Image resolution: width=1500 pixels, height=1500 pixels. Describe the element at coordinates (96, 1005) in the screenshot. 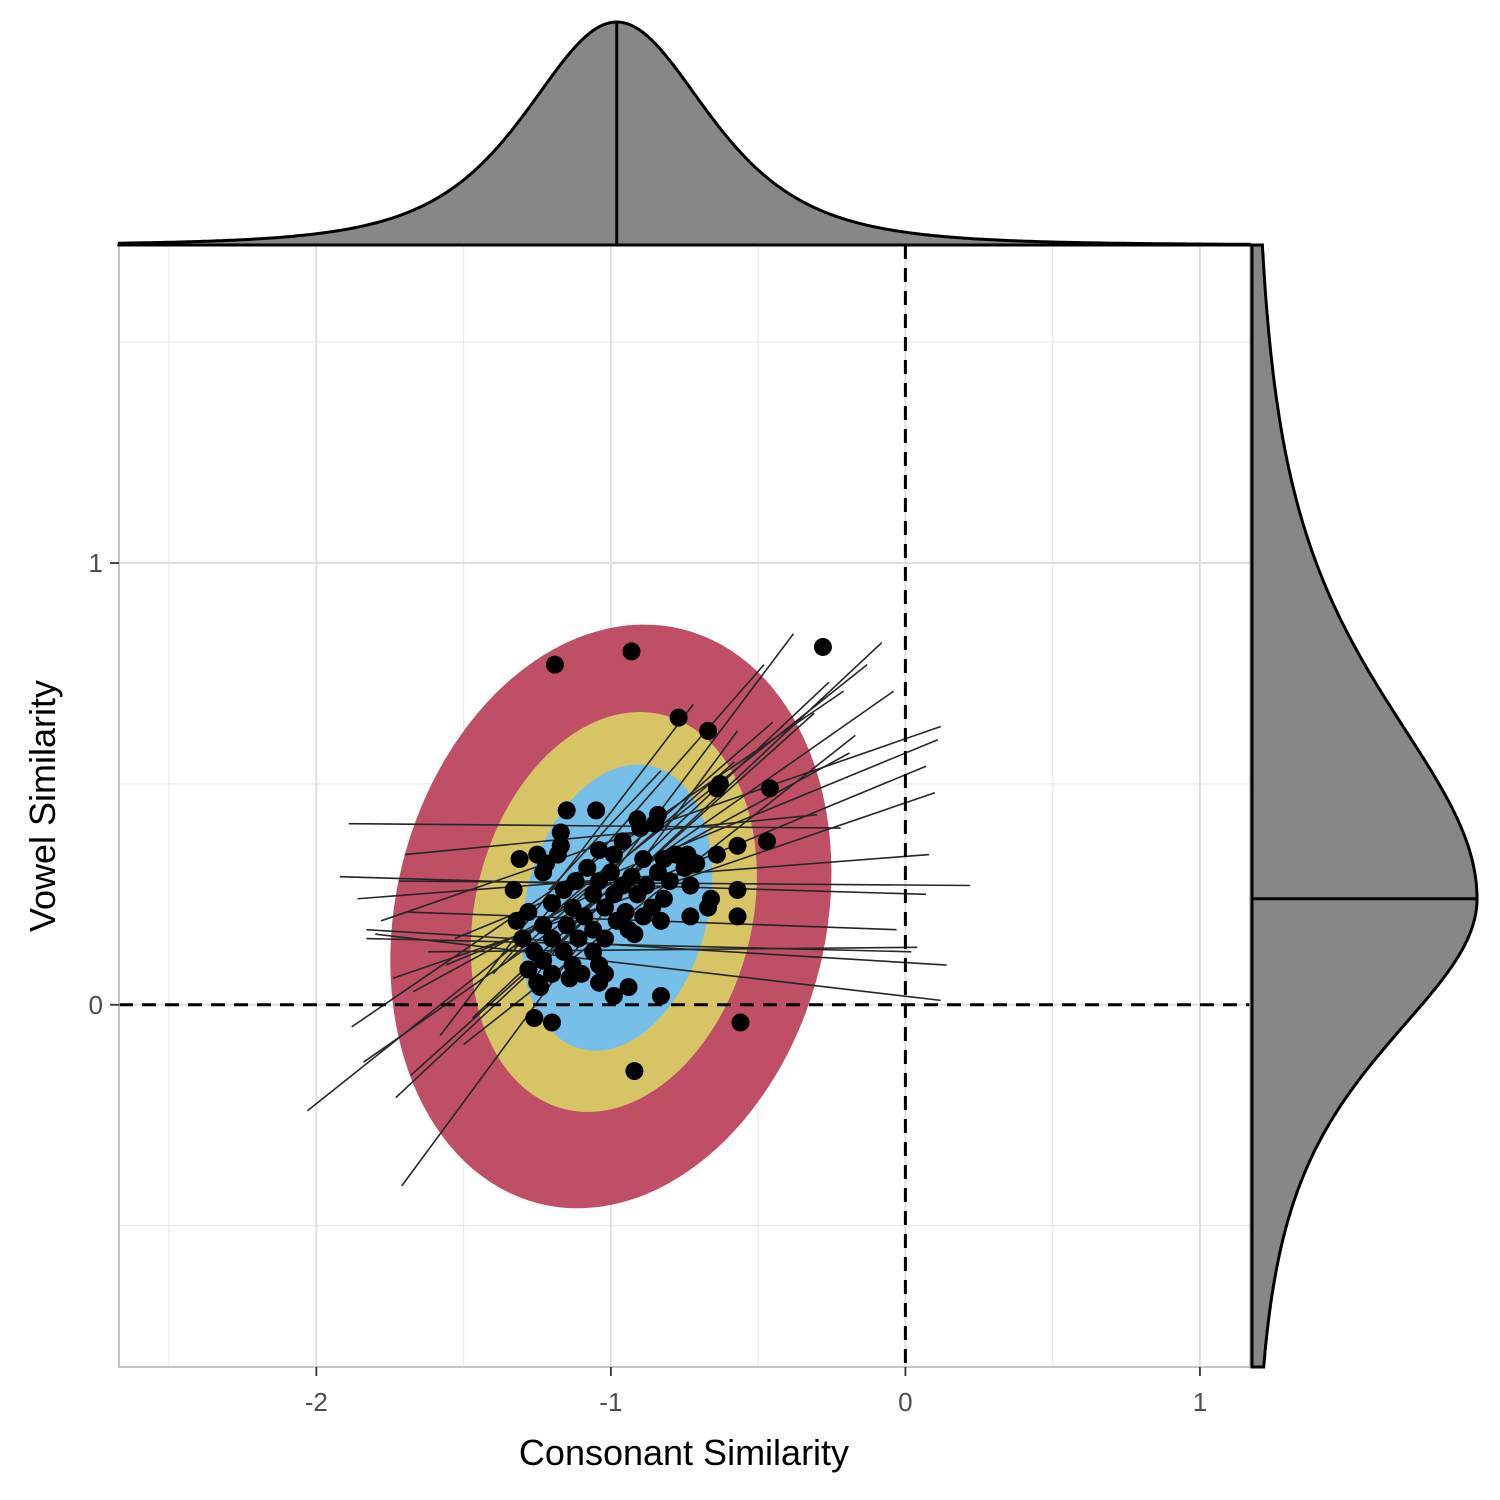

I see `y-tick-label: 0` at that location.